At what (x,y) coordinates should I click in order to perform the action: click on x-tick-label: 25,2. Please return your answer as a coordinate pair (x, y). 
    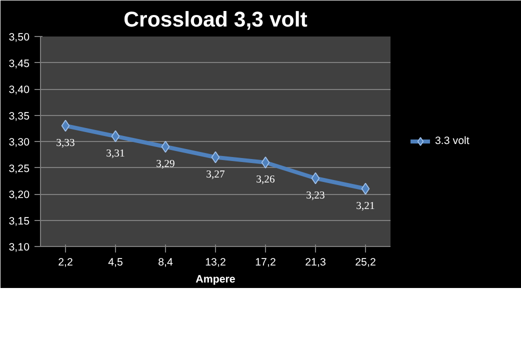
    Looking at the image, I should click on (365, 262).